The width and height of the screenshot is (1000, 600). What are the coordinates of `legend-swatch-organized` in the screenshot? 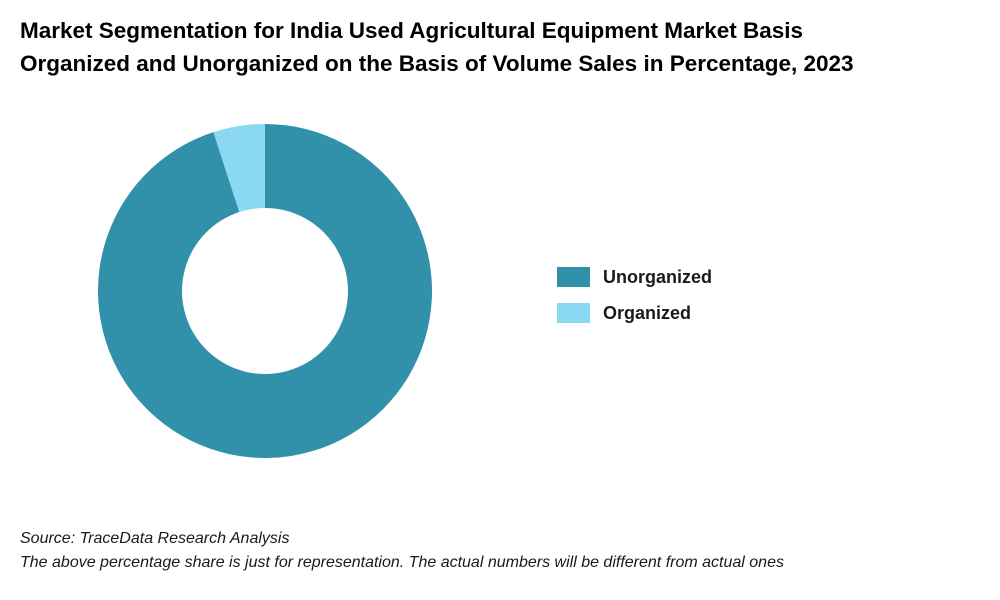 It's located at (573, 313).